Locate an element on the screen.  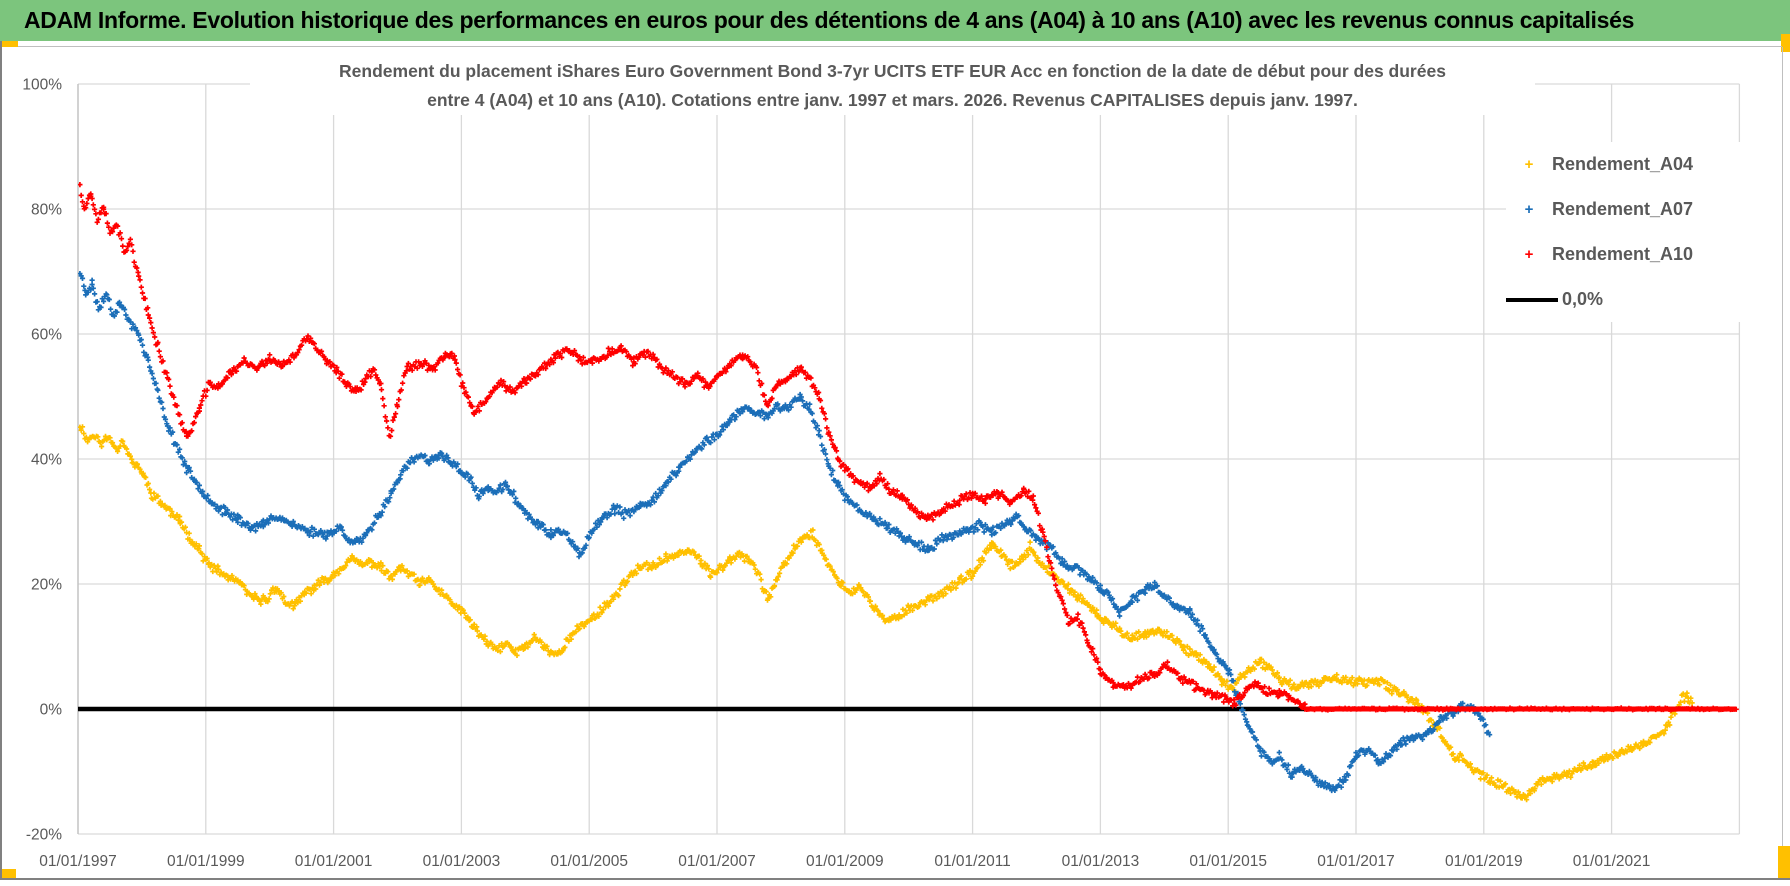
x-tick-label: 01/01/2005 is located at coordinates (589, 861).